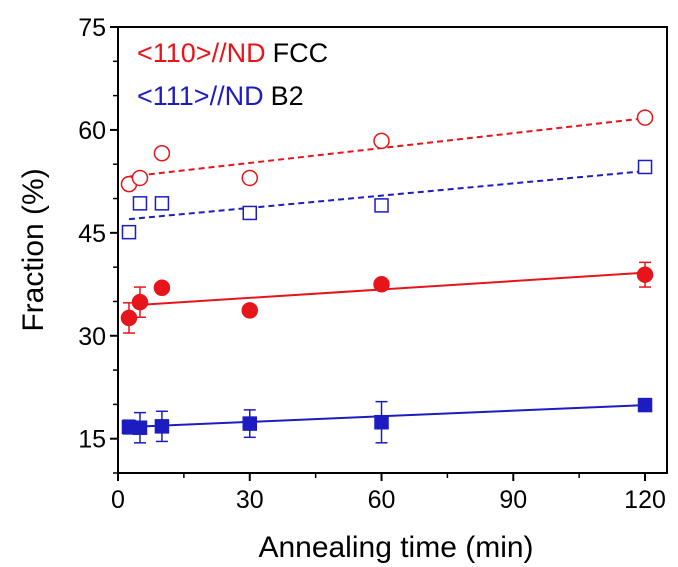  What do you see at coordinates (287, 96) in the screenshot?
I see `legend-phase-2: B2` at bounding box center [287, 96].